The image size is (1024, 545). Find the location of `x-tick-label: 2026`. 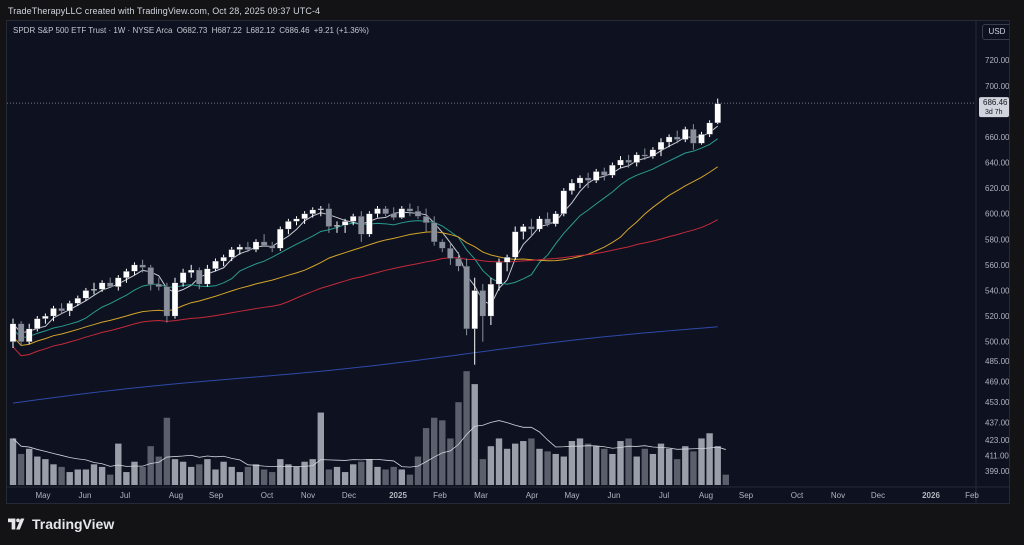

x-tick-label: 2026 is located at coordinates (931, 495).